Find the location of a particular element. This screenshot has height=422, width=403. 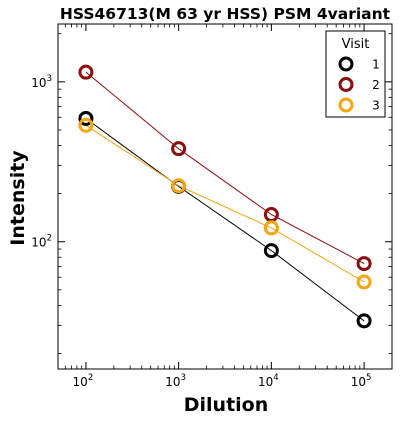

x-tick-labels: 10² 10³ 10⁴ 10⁵ is located at coordinates (222, 381).